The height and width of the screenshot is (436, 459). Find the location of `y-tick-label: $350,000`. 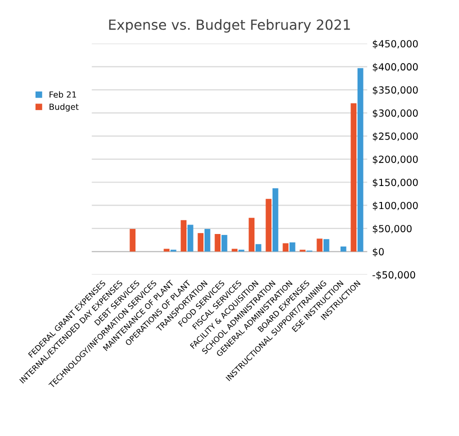

y-tick-label: $350,000 is located at coordinates (395, 90).